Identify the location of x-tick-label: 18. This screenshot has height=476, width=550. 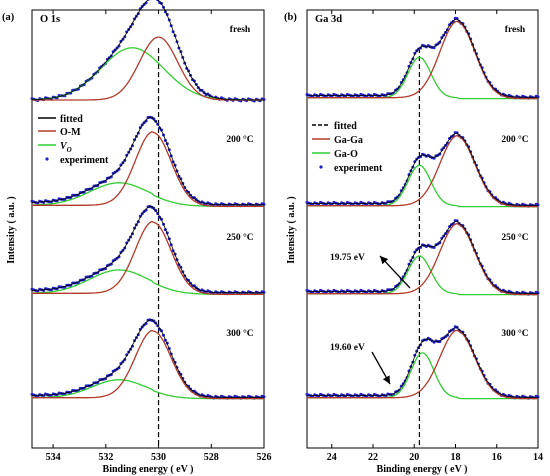
(456, 457).